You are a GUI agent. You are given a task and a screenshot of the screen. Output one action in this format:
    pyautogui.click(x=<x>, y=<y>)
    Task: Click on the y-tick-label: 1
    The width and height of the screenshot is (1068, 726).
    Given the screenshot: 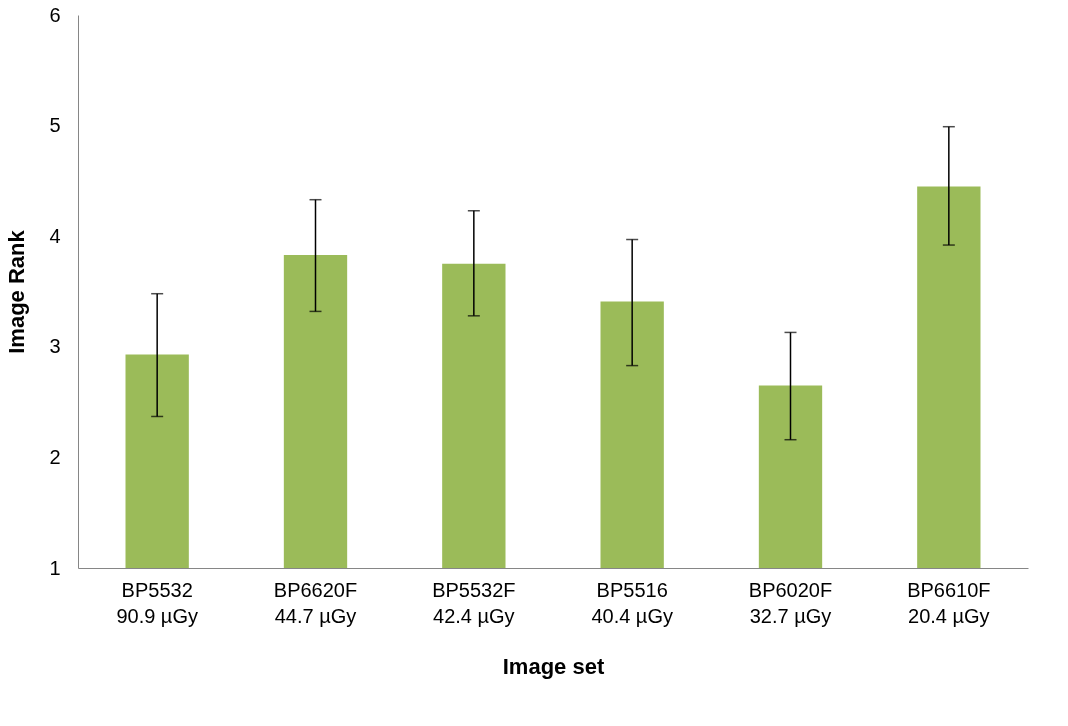 What is the action you would take?
    pyautogui.click(x=55, y=567)
    